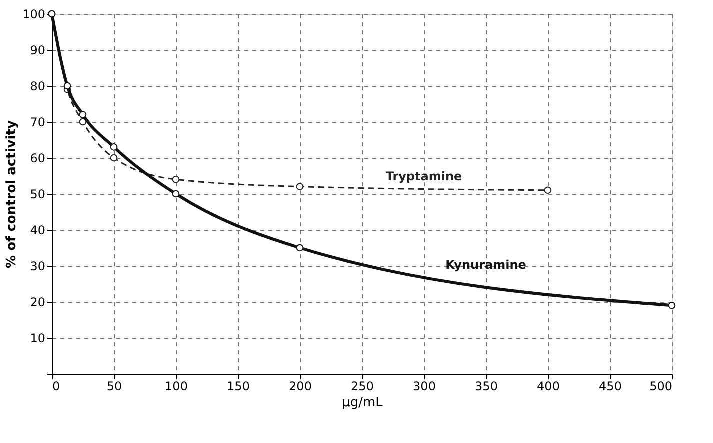 Image resolution: width=713 pixels, height=443 pixels. I want to click on y-tick-label: 90, so click(38, 51).